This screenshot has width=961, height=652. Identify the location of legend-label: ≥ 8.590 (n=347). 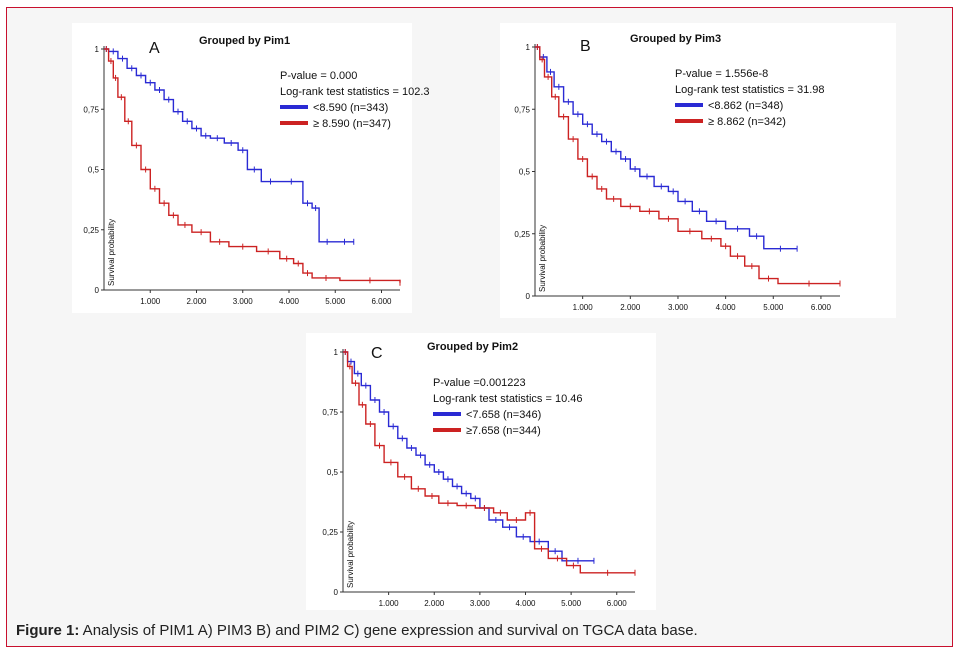
(352, 124).